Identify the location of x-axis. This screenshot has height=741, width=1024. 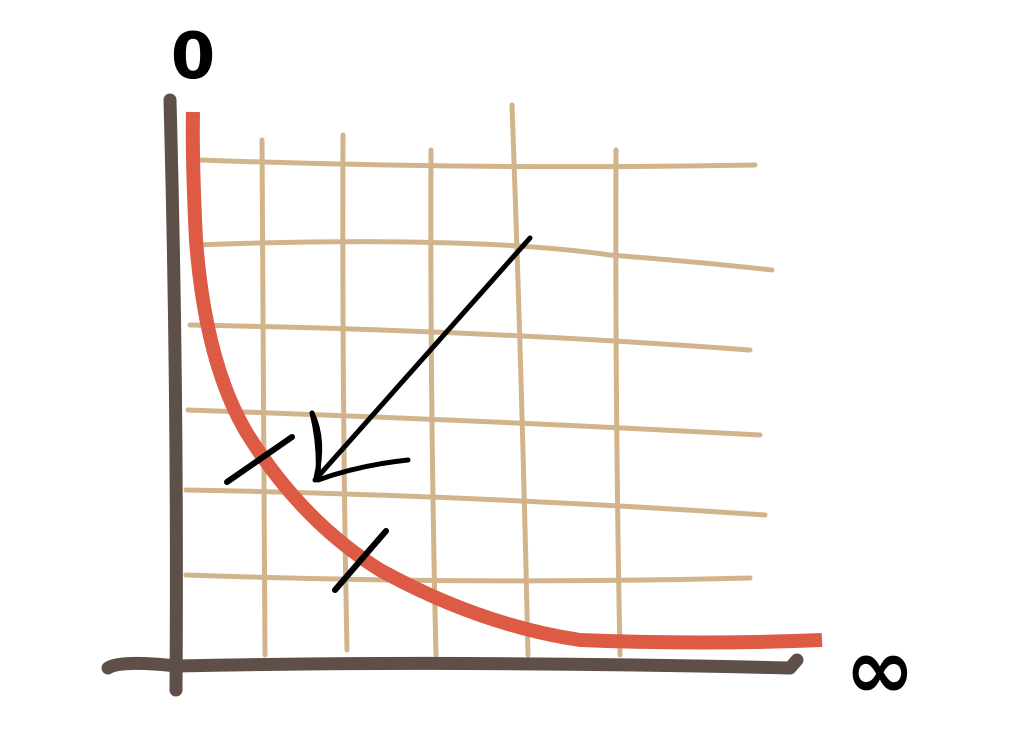
(452, 664).